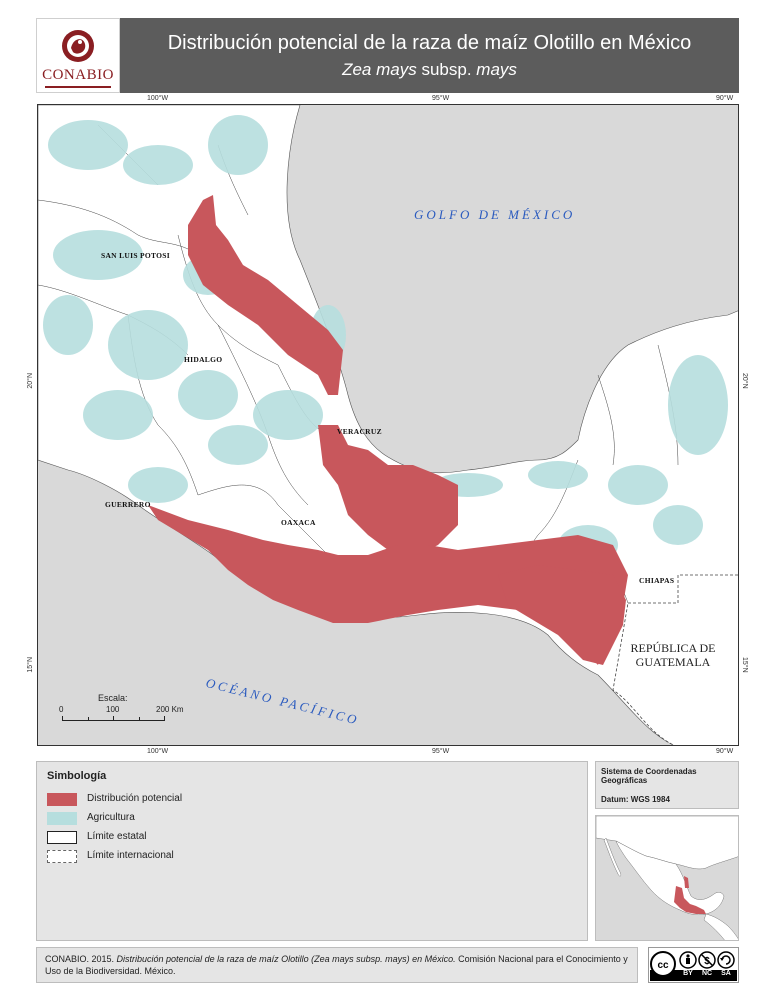  Describe the element at coordinates (495, 214) in the screenshot. I see `gulf-of-mexico-label: GOLFO DE MÉXICO` at that location.